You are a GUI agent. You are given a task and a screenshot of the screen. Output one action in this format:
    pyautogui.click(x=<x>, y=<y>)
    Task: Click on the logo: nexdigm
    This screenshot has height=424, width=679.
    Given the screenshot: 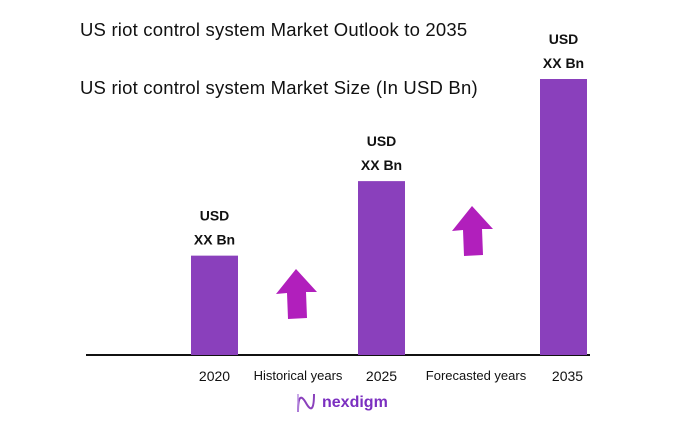 What is the action you would take?
    pyautogui.click(x=341, y=403)
    